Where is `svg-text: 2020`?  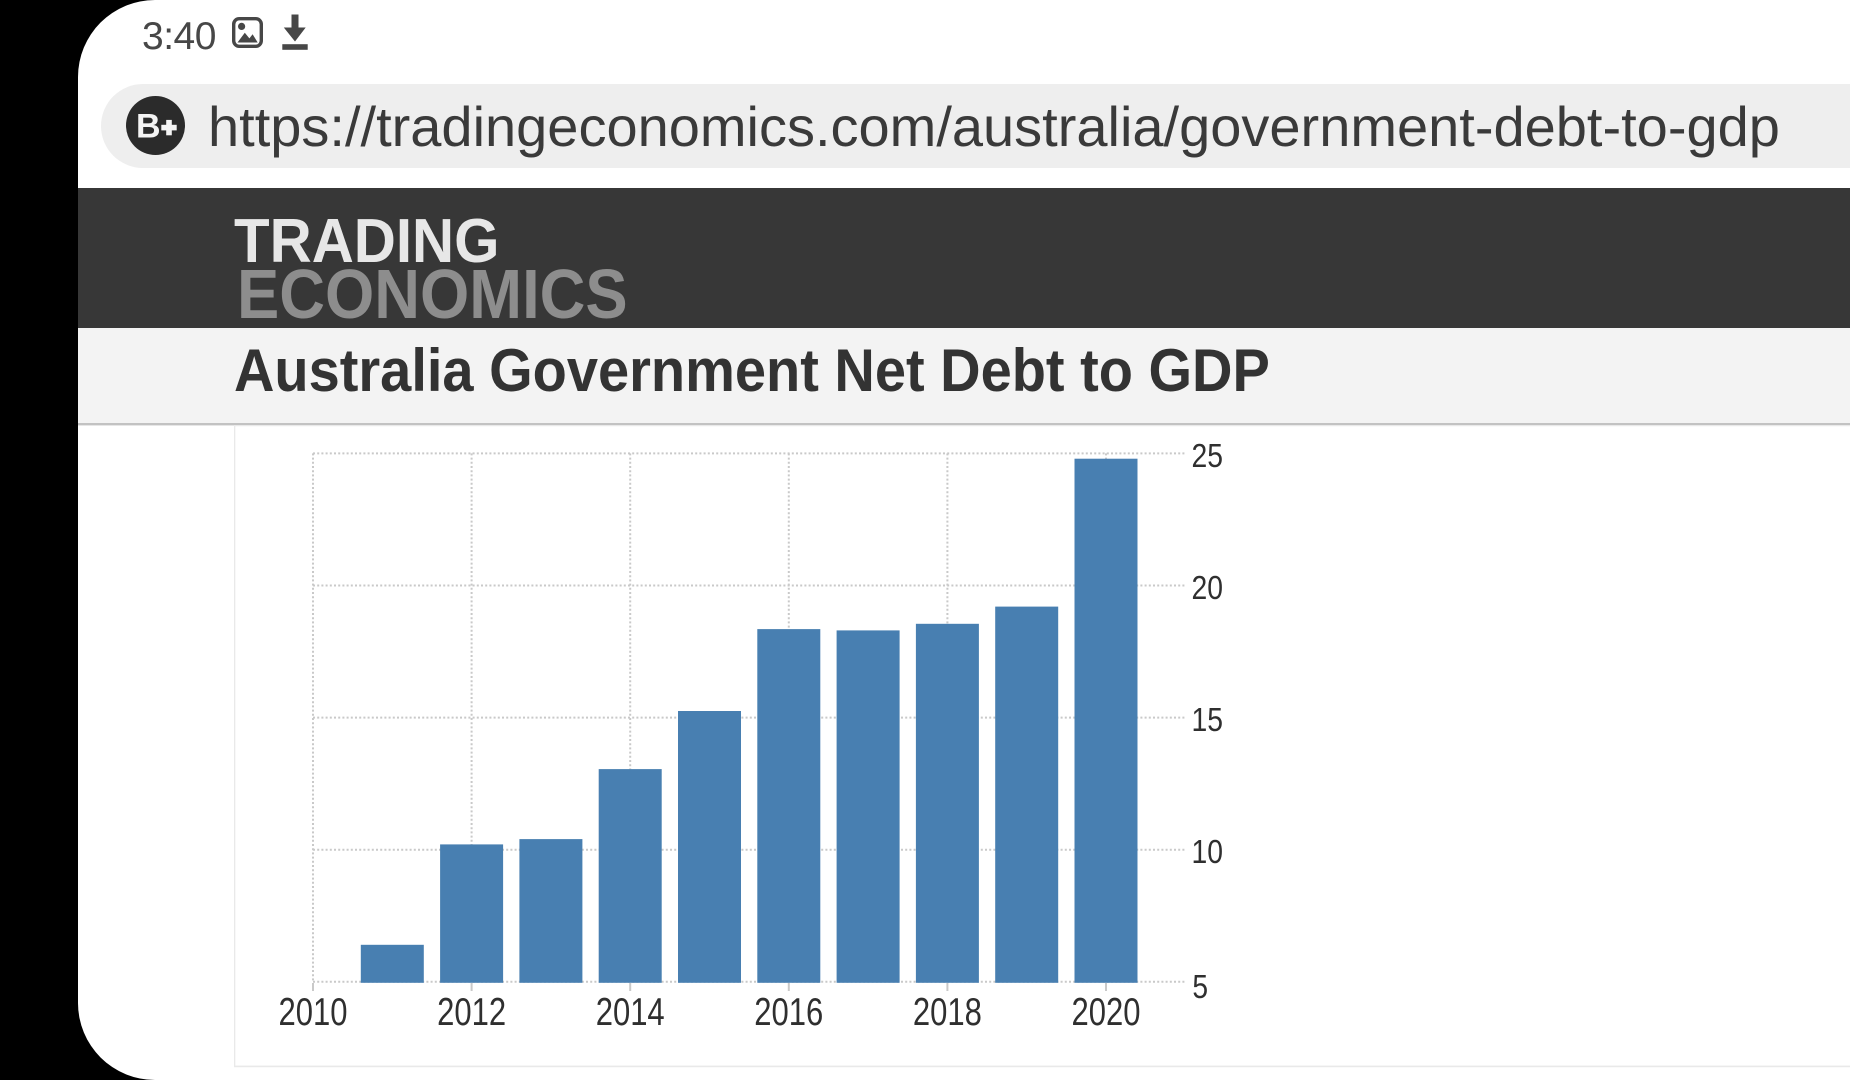 svg-text: 2020 is located at coordinates (1106, 1012).